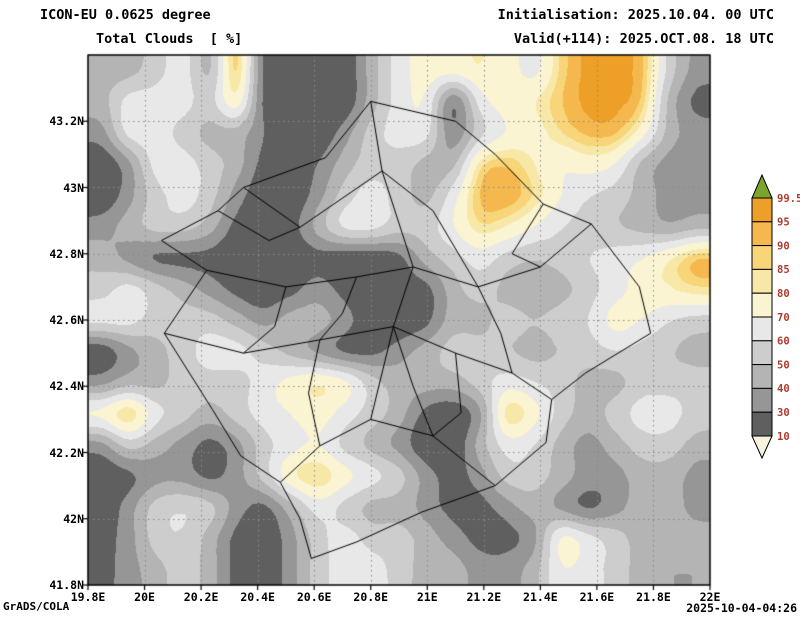  I want to click on y-tick-label: 43.2N, so click(66, 121).